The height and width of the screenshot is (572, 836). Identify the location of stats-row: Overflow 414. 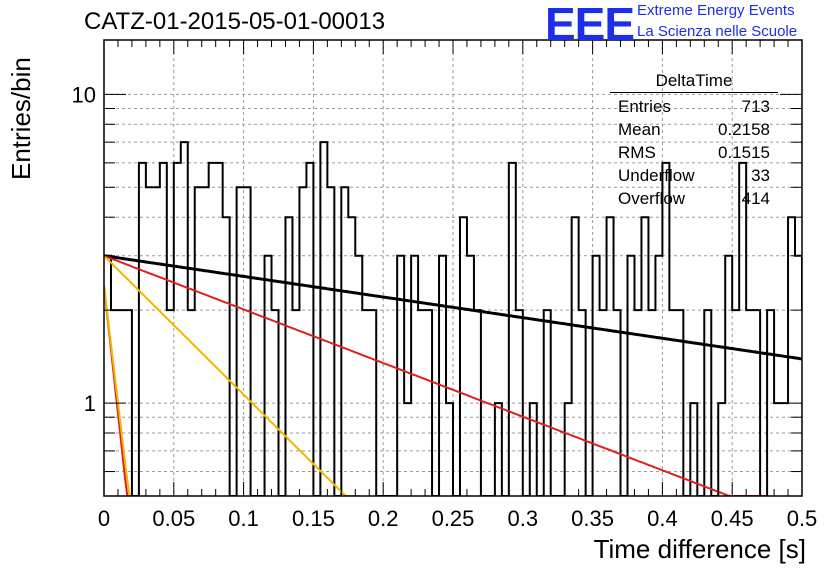
(694, 198).